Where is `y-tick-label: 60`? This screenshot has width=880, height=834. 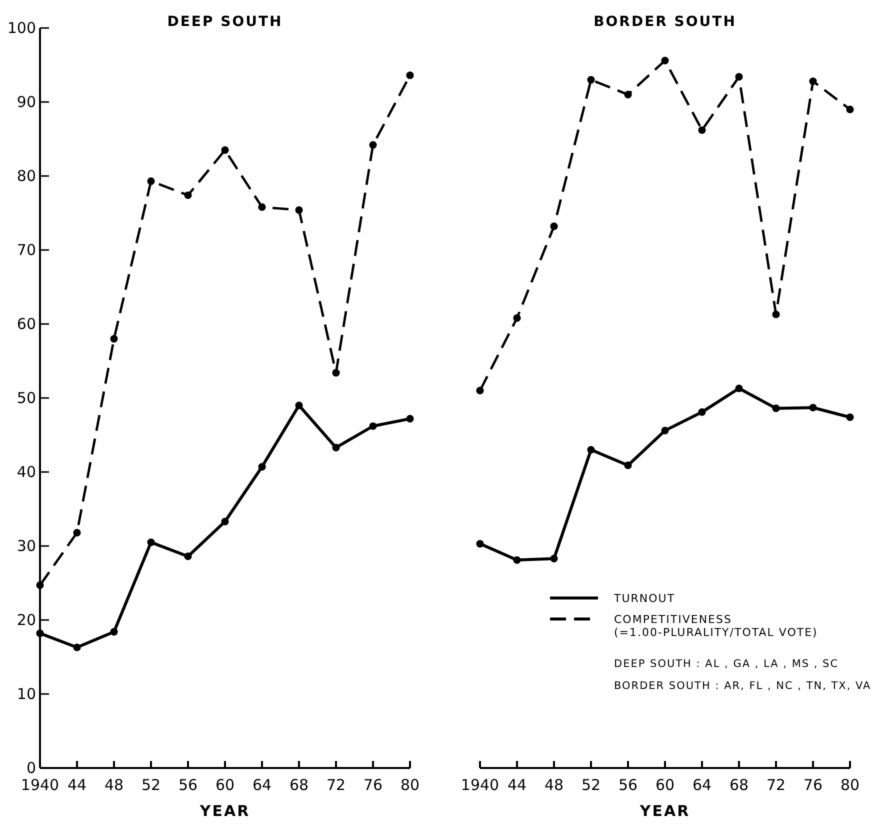 y-tick-label: 60 is located at coordinates (26, 324).